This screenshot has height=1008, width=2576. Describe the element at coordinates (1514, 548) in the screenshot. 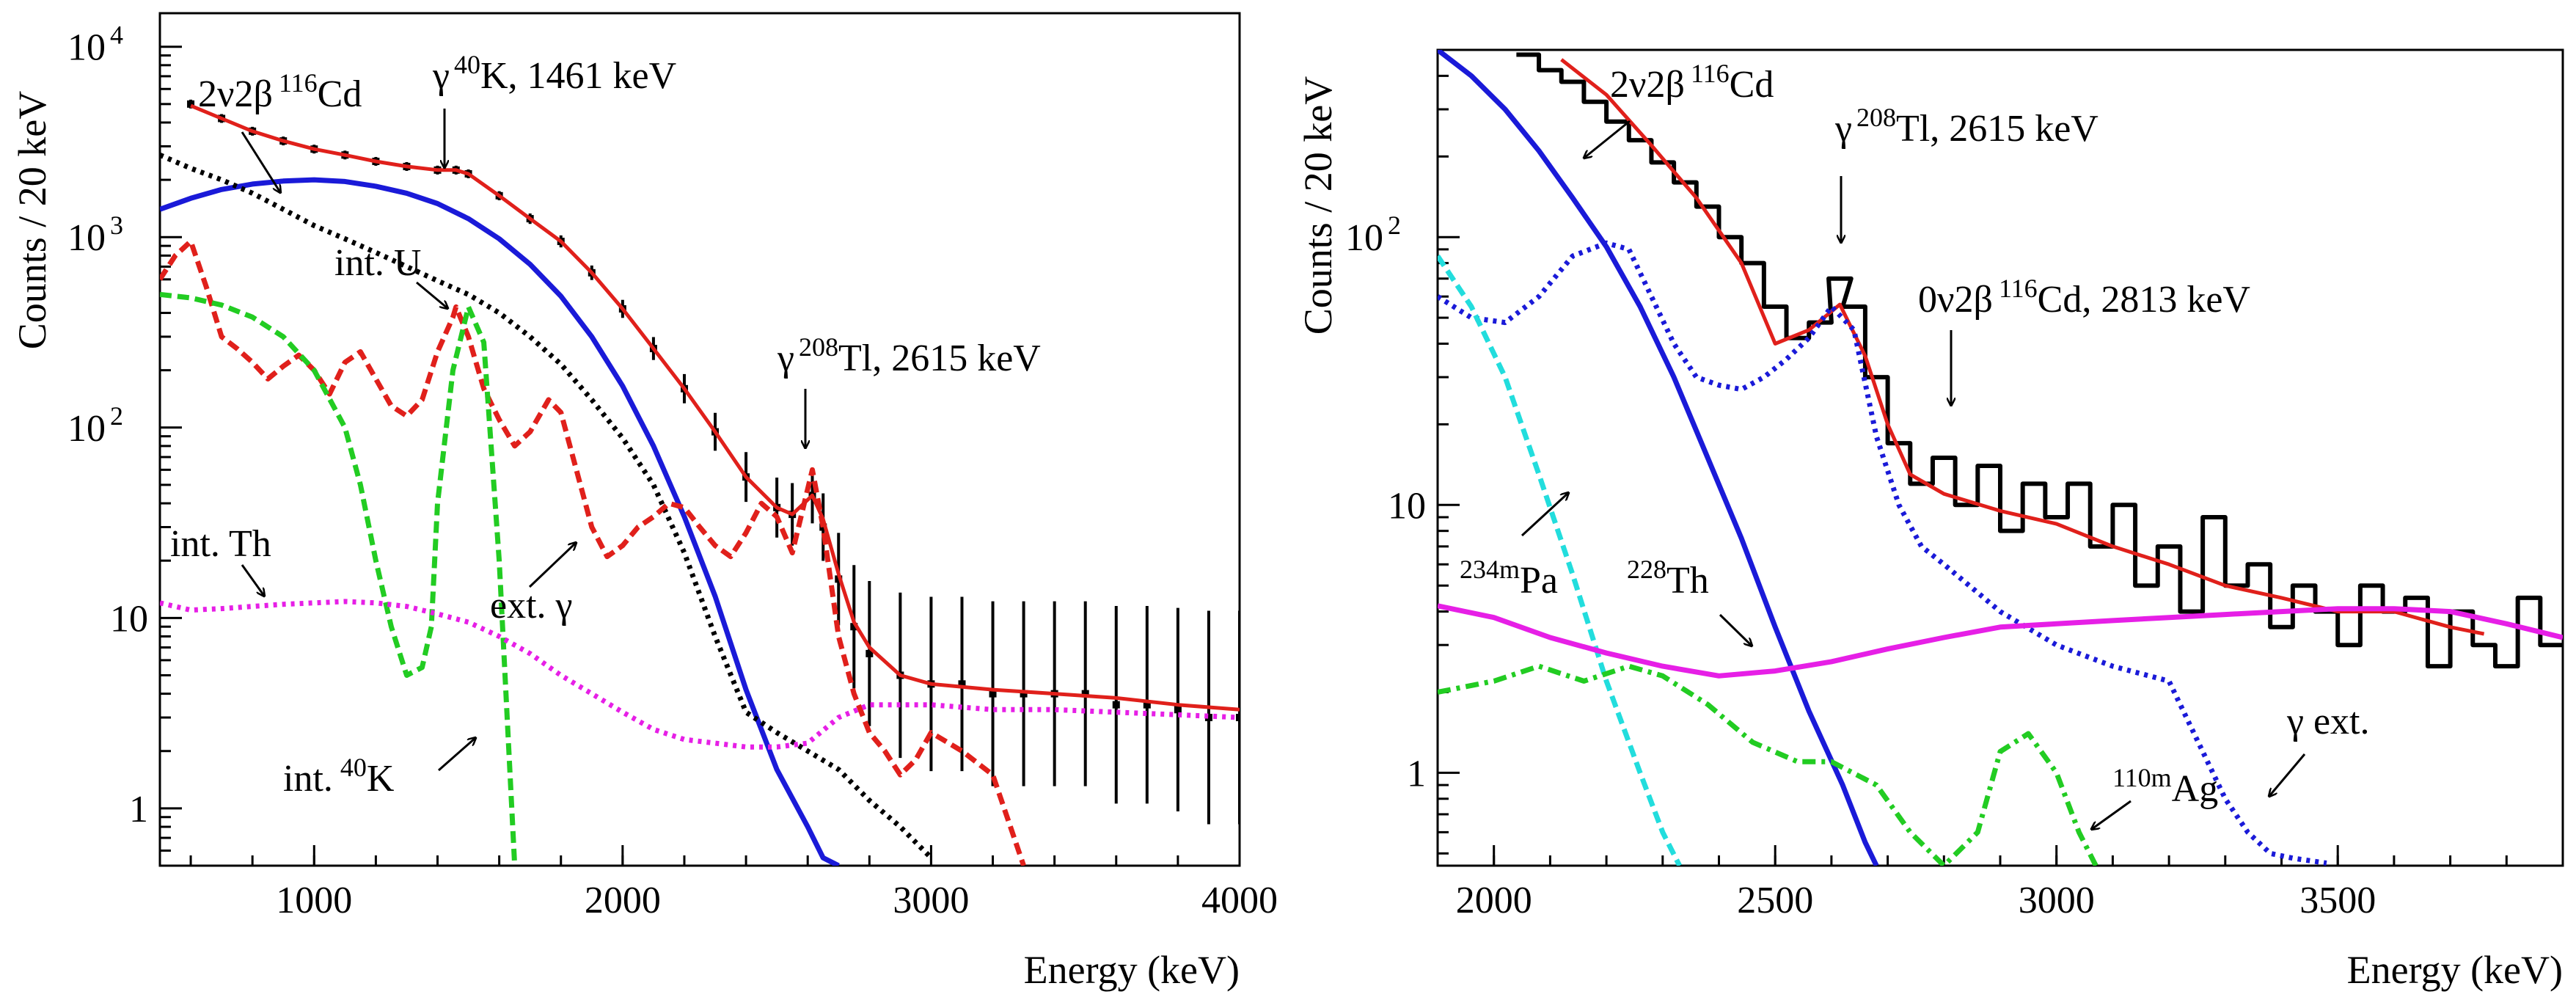

I see `right-annotation-234mpa: 234mPa` at that location.